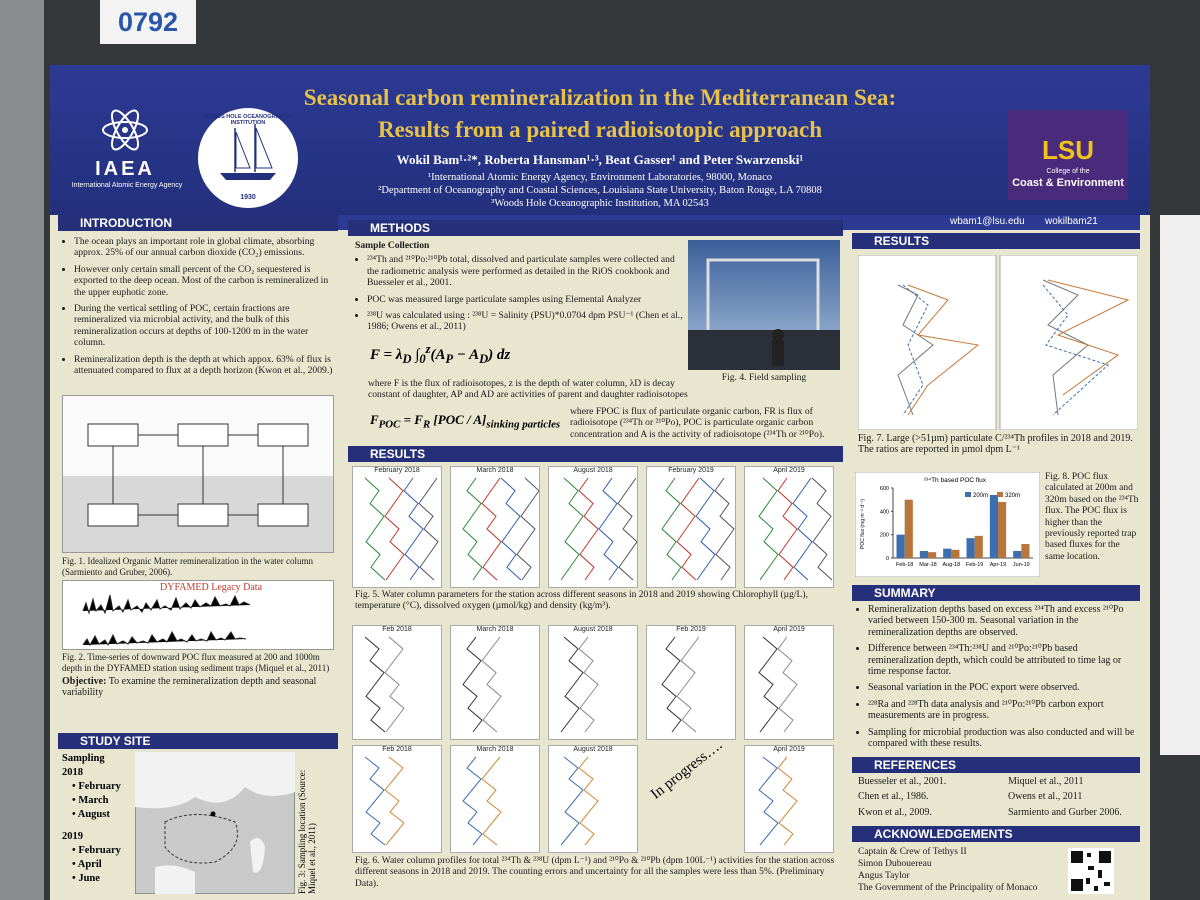  What do you see at coordinates (927, 565) in the screenshot?
I see `x-tick-label: Mar-18` at bounding box center [927, 565].